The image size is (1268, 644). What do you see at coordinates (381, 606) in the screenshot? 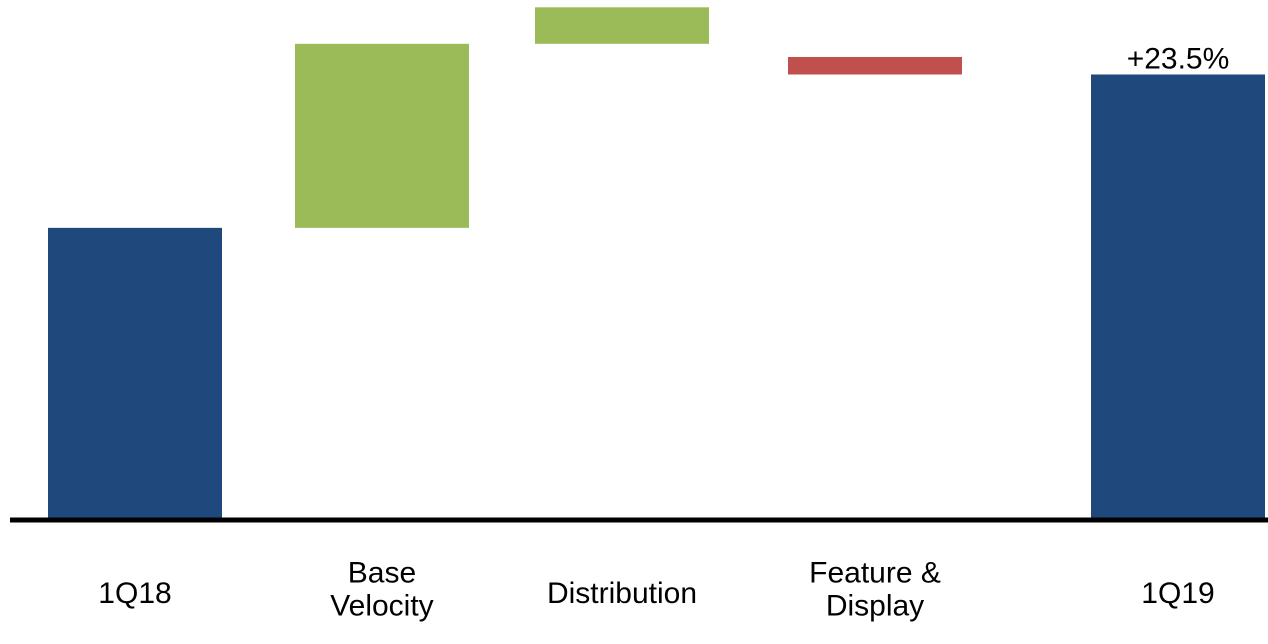
I see `category-label-line: Velocity` at bounding box center [381, 606].